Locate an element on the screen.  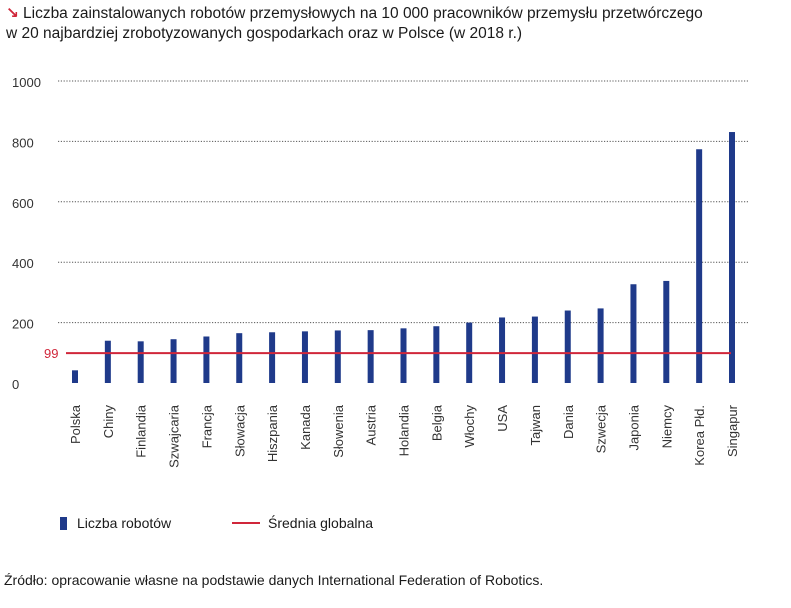
y-axis-ticks: 0 200 400 600 800 1000 is located at coordinates (26, 233).